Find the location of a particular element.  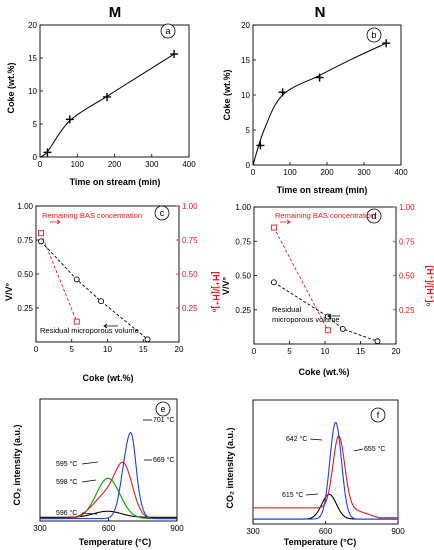

panel-label: d is located at coordinates (373, 216).